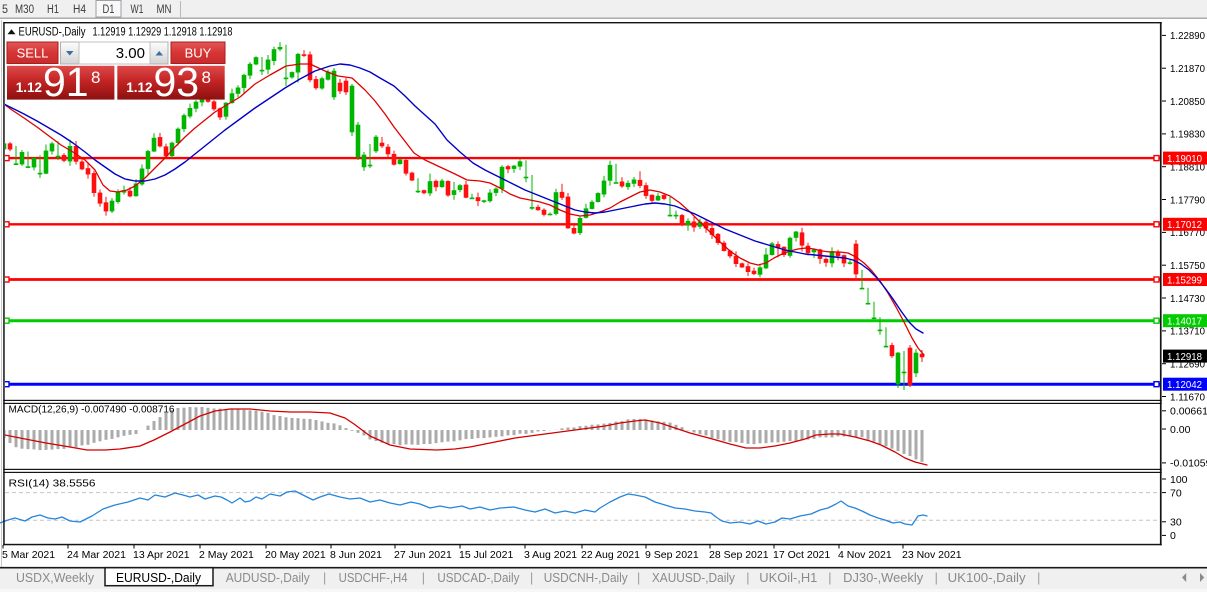 The width and height of the screenshot is (1207, 592). Describe the element at coordinates (1184, 322) in the screenshot. I see `svg-text: 1.14017` at that location.